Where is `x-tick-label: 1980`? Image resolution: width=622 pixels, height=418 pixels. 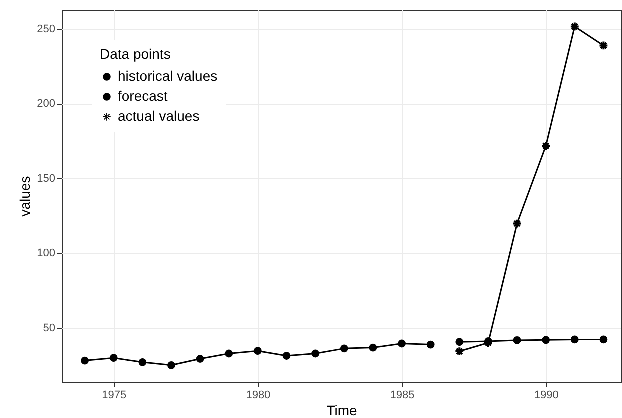
x-tick-label: 1980 is located at coordinates (258, 396).